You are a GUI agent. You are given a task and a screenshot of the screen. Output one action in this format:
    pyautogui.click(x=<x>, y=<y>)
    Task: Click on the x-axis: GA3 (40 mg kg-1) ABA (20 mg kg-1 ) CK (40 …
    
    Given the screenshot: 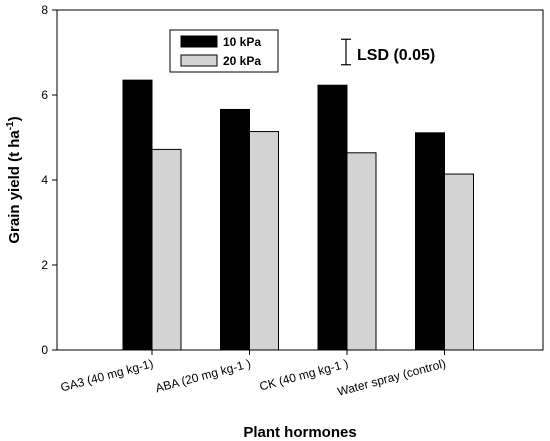 What is the action you would take?
    pyautogui.click(x=253, y=374)
    